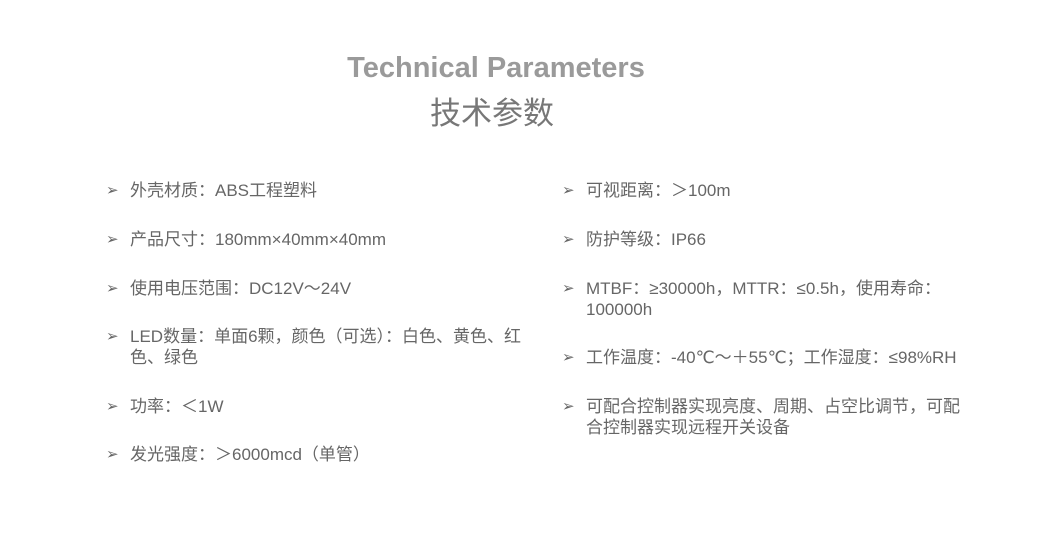 This screenshot has width=1060, height=536. Describe the element at coordinates (658, 190) in the screenshot. I see `spec-text: 可视距离：＞100m` at that location.